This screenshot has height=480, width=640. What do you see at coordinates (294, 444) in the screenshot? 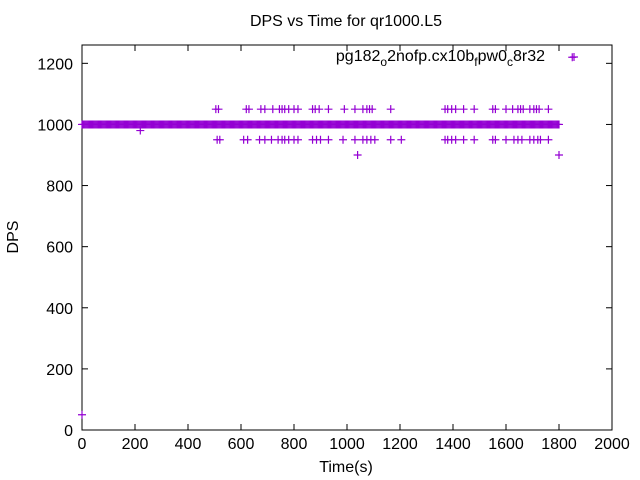
I see `x-tick-label: 800` at bounding box center [294, 444].